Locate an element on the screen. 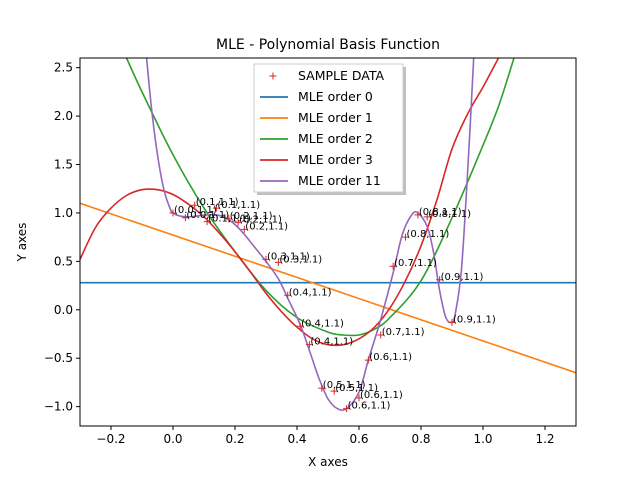 This screenshot has height=480, width=640. y-tick-label: 0.5 is located at coordinates (63, 261).